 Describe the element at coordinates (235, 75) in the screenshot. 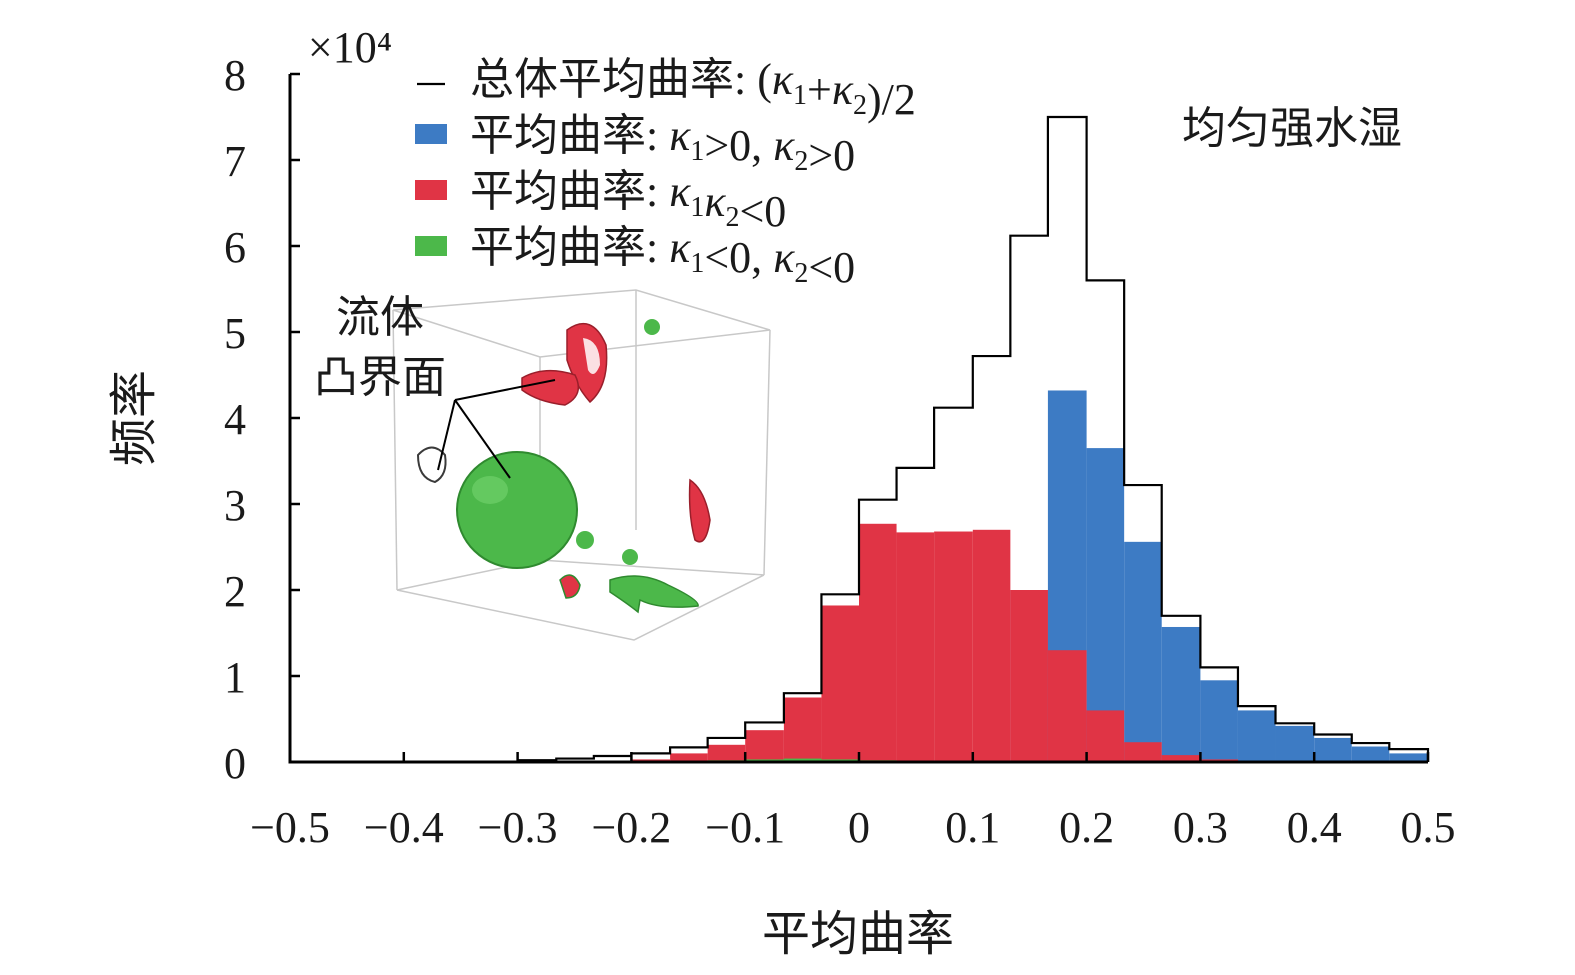

I see `y-tick-label: 8` at that location.